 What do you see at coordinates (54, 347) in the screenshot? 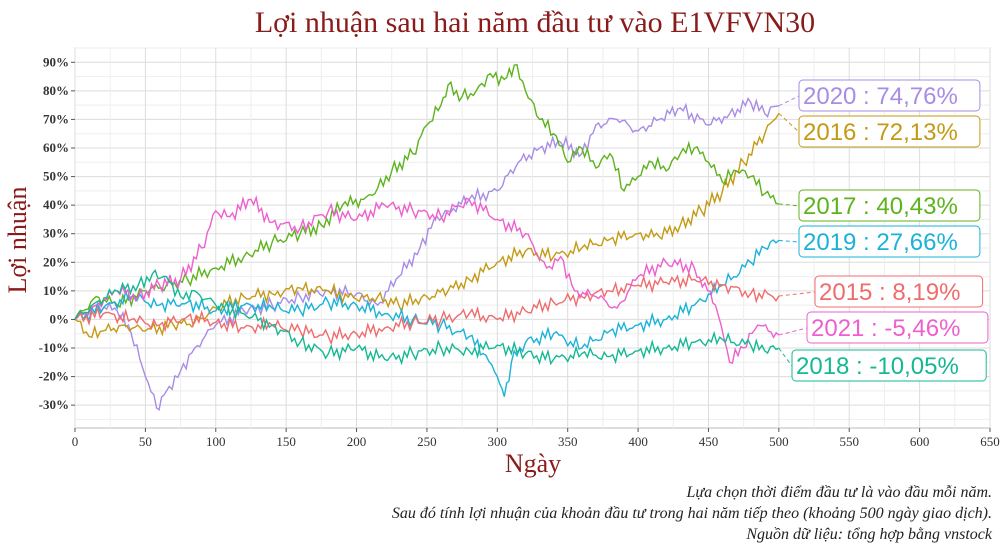
I see `y-tick-label: -10%` at bounding box center [54, 347].